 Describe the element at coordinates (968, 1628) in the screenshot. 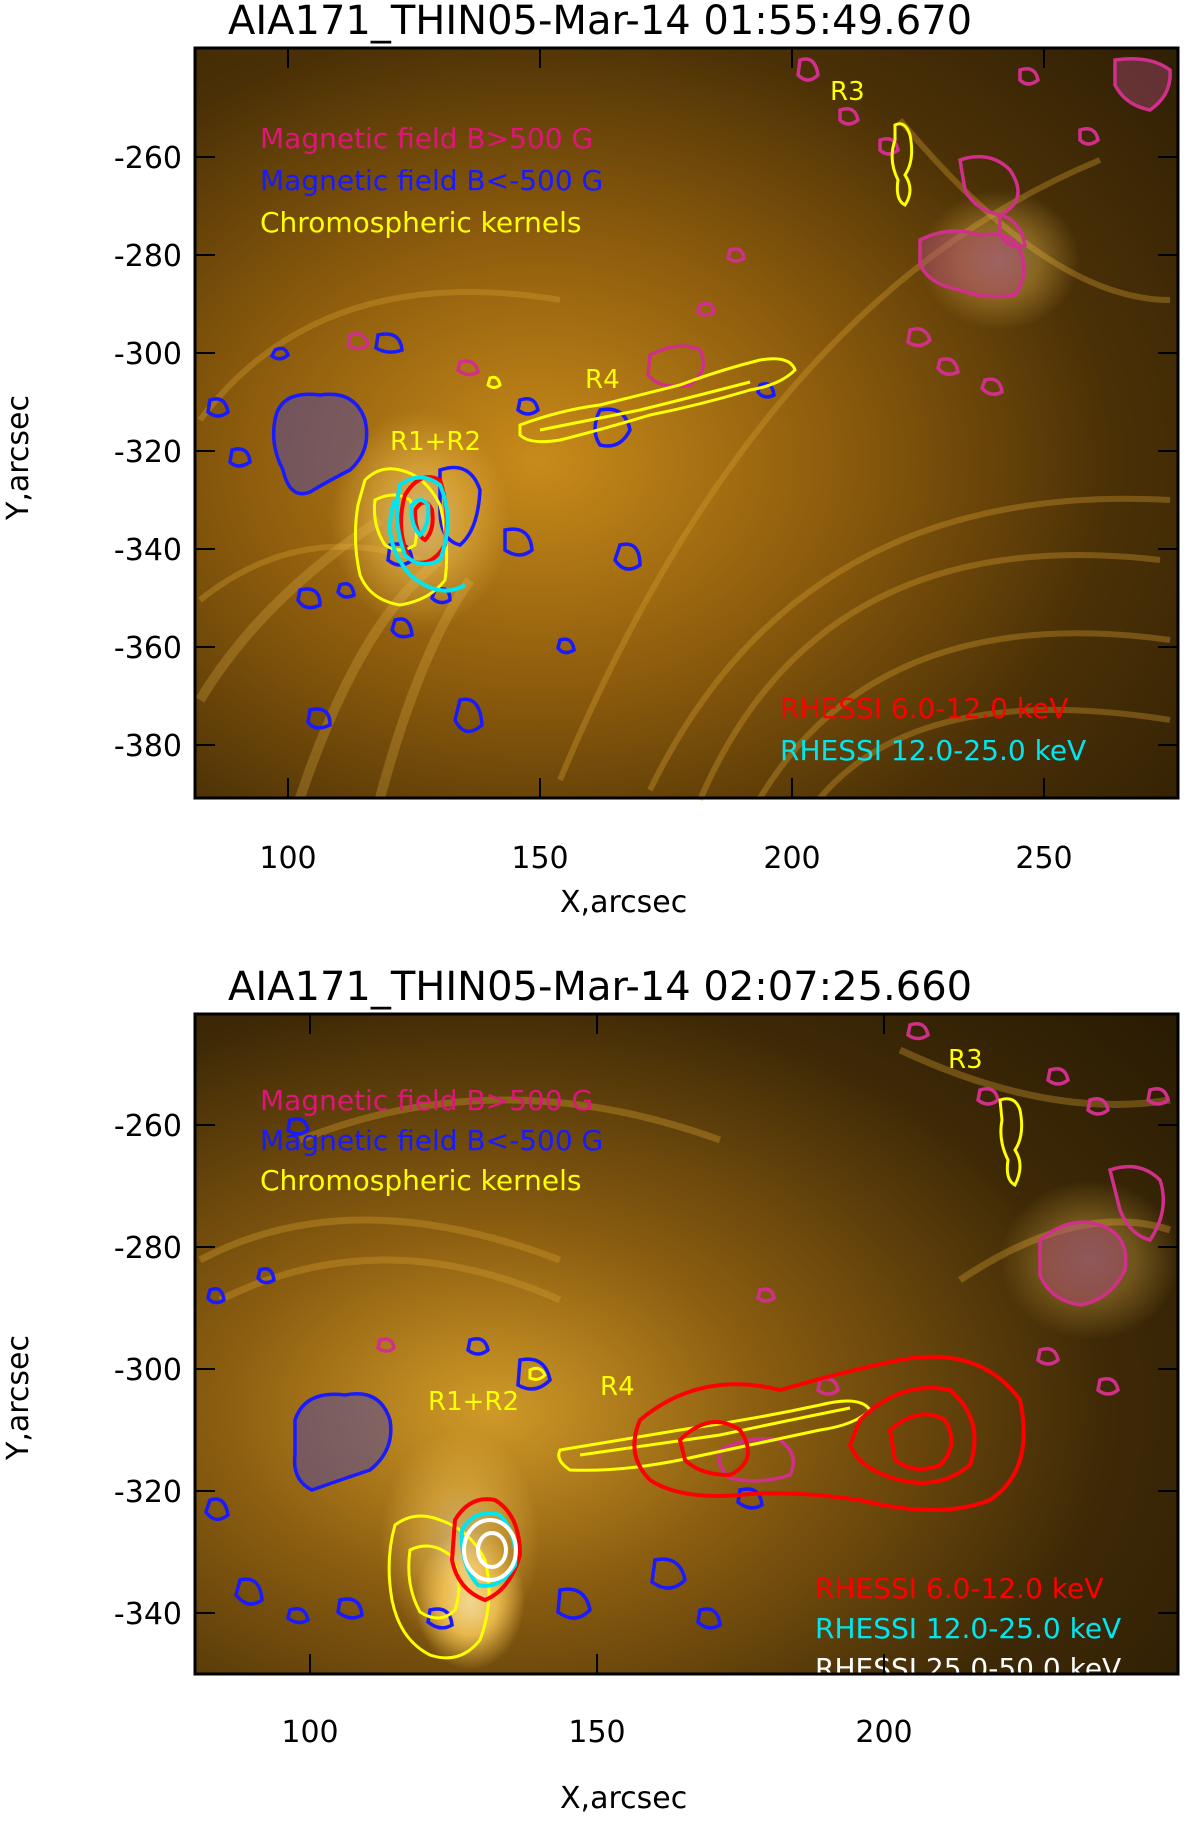

I see `panel-2-legend-rhessi-mid: RHESSI 12.0-25.0 keV` at that location.